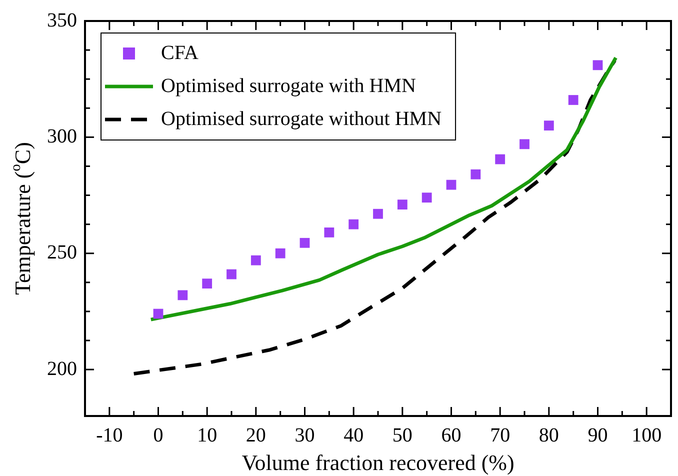 This screenshot has width=678, height=476. What do you see at coordinates (451, 435) in the screenshot?
I see `x-tick-label: 60` at bounding box center [451, 435].